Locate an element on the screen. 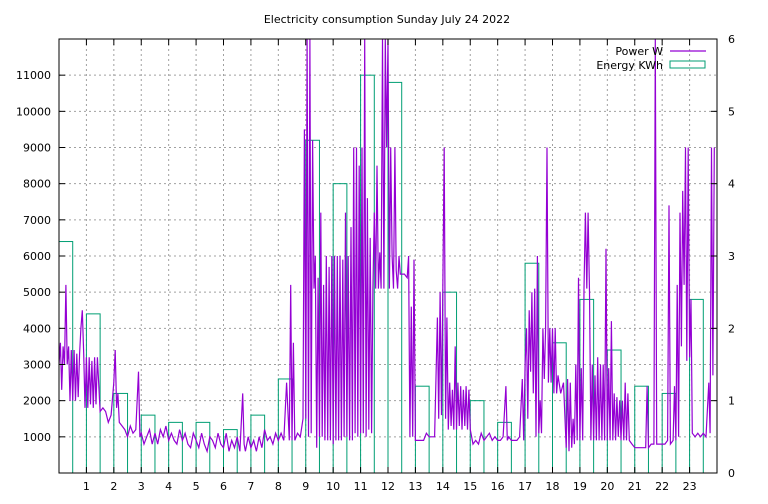 The image size is (768, 504). x-tick-label: 4 is located at coordinates (168, 486).